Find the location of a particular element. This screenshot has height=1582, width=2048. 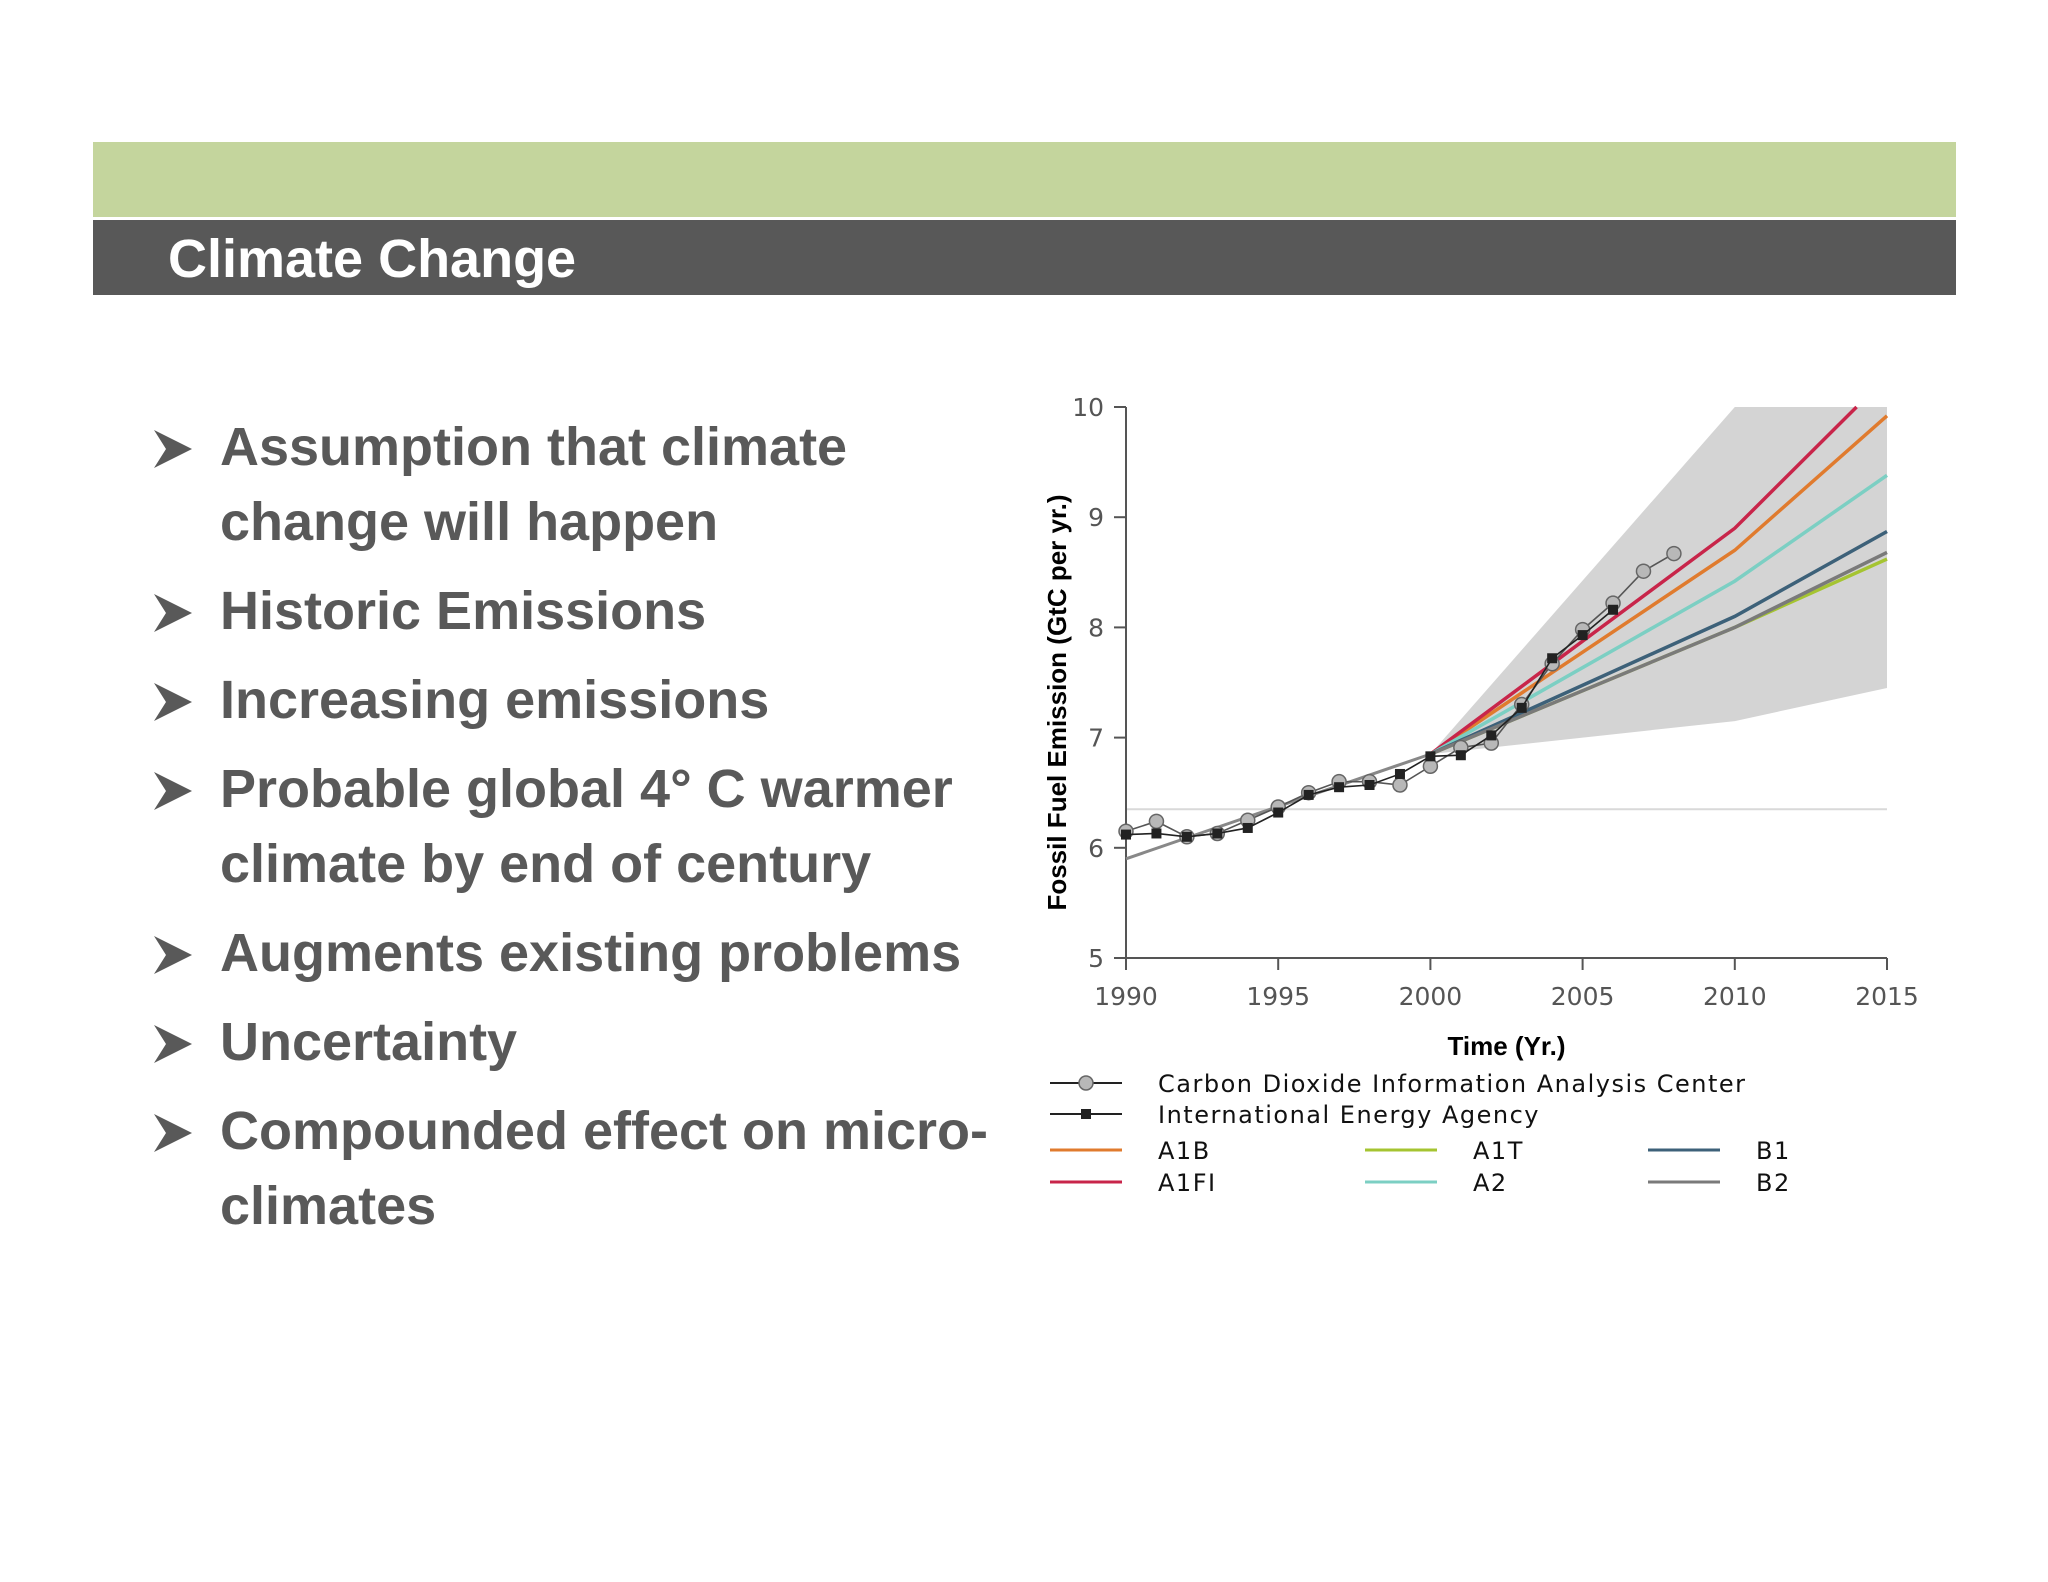

x-tick-label: 1995 is located at coordinates (1278, 996).